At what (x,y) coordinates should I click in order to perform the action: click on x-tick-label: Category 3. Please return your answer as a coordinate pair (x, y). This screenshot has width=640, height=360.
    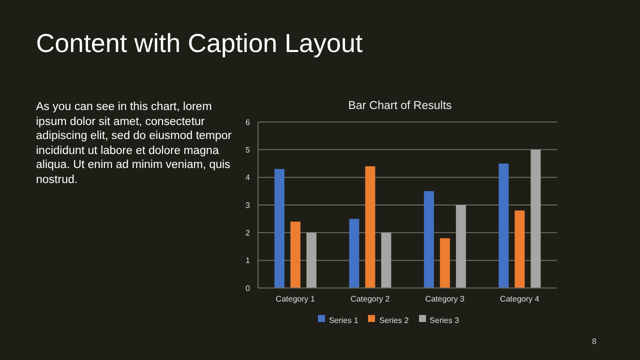
    Looking at the image, I should click on (445, 299).